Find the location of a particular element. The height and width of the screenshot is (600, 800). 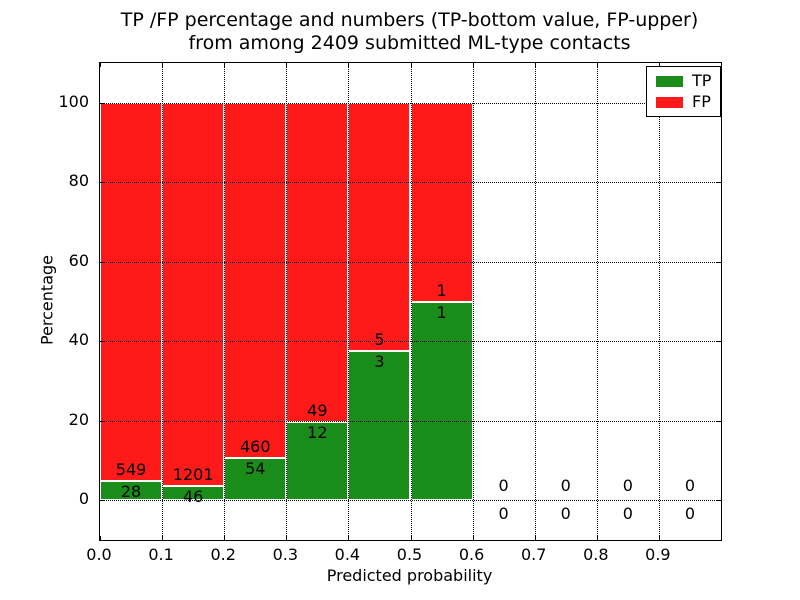

x-tick-label: 0.8 is located at coordinates (596, 554).